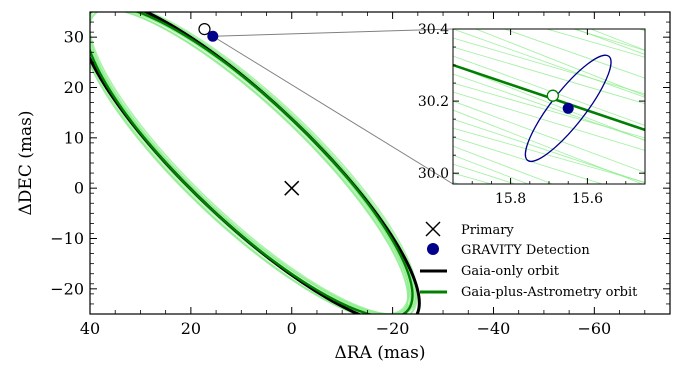 Image resolution: width=678 pixels, height=370 pixels. I want to click on inset-x-tick-label: 15.8, so click(510, 199).